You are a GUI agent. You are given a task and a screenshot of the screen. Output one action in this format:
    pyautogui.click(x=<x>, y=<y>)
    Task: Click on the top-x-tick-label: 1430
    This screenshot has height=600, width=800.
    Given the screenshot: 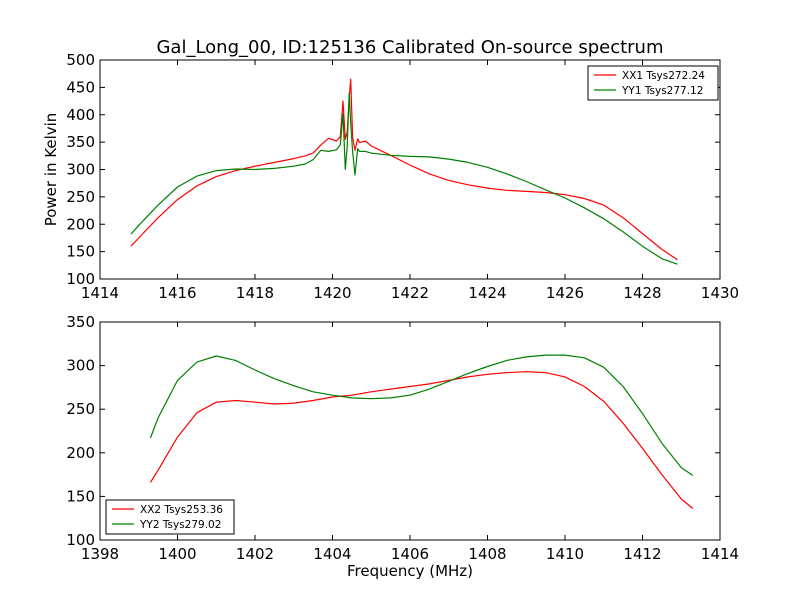 What is the action you would take?
    pyautogui.click(x=720, y=293)
    